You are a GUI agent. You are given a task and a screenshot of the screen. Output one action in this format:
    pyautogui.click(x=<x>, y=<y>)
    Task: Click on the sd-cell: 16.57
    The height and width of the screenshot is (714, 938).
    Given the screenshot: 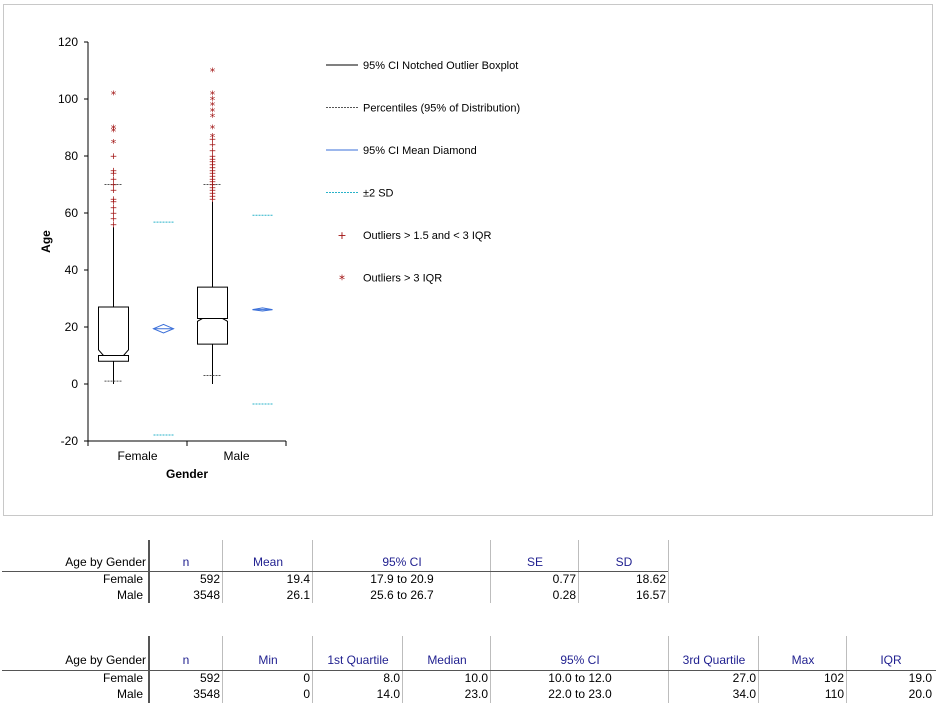 What is the action you would take?
    pyautogui.click(x=650, y=595)
    